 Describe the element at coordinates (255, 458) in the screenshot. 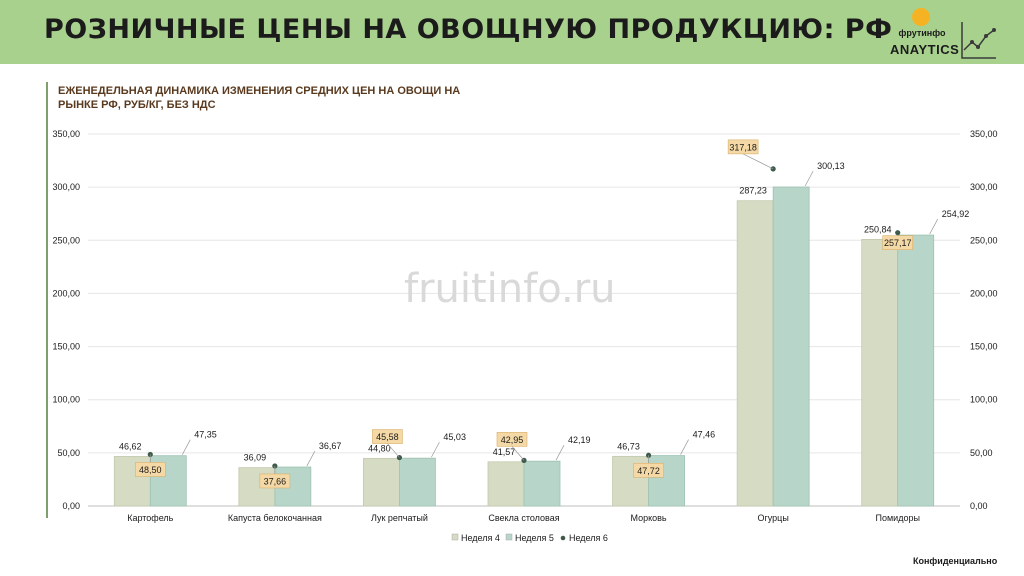

I see `data-label-week4: 36,09` at that location.